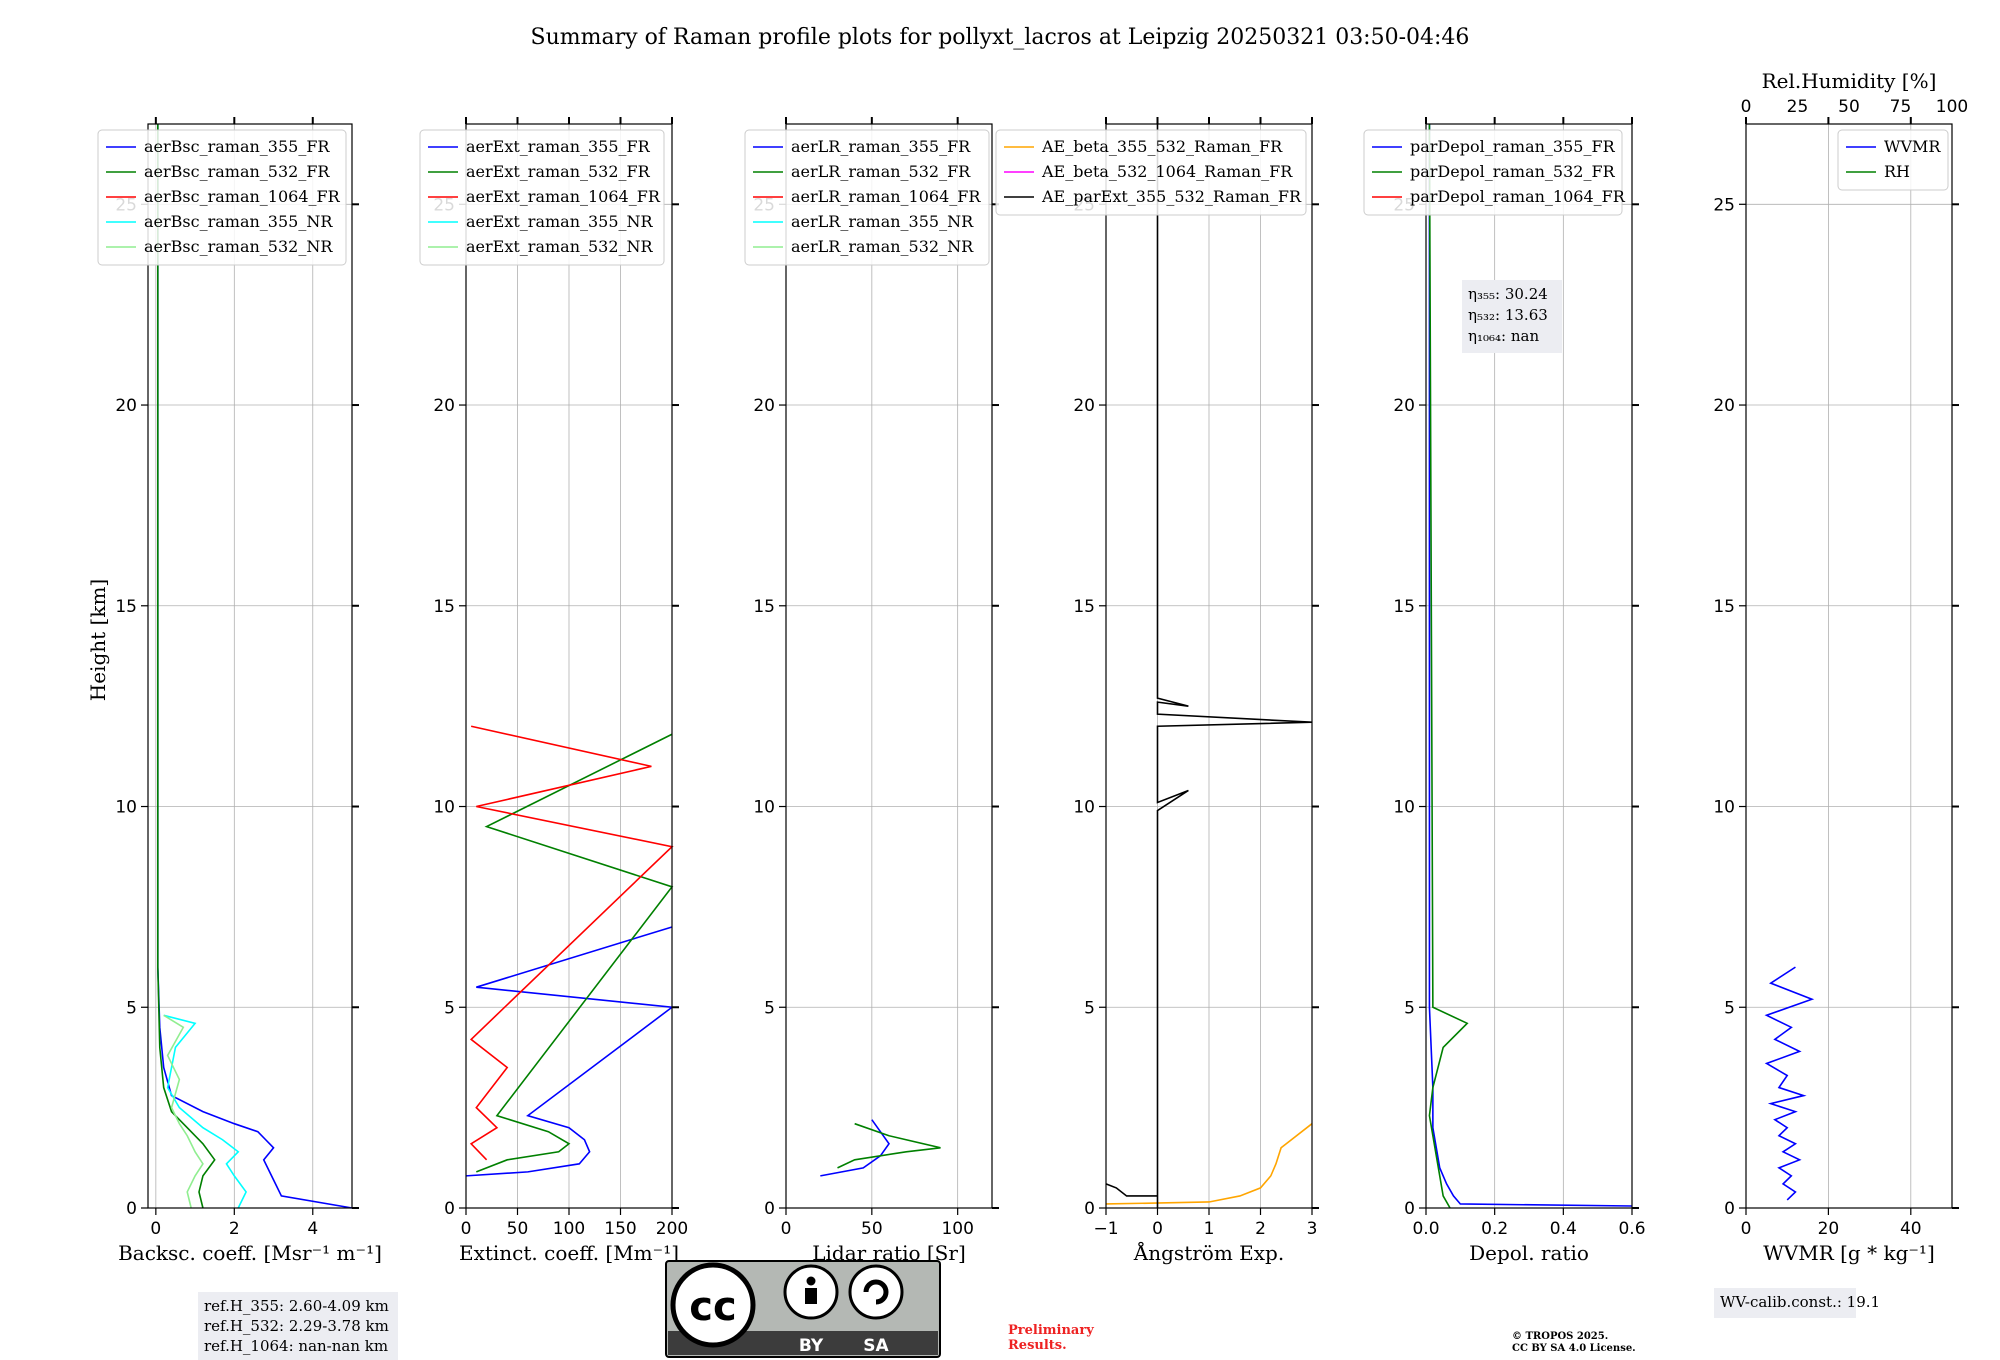 The image size is (2000, 1360). I want to click on cc-icon, so click(713, 1305).